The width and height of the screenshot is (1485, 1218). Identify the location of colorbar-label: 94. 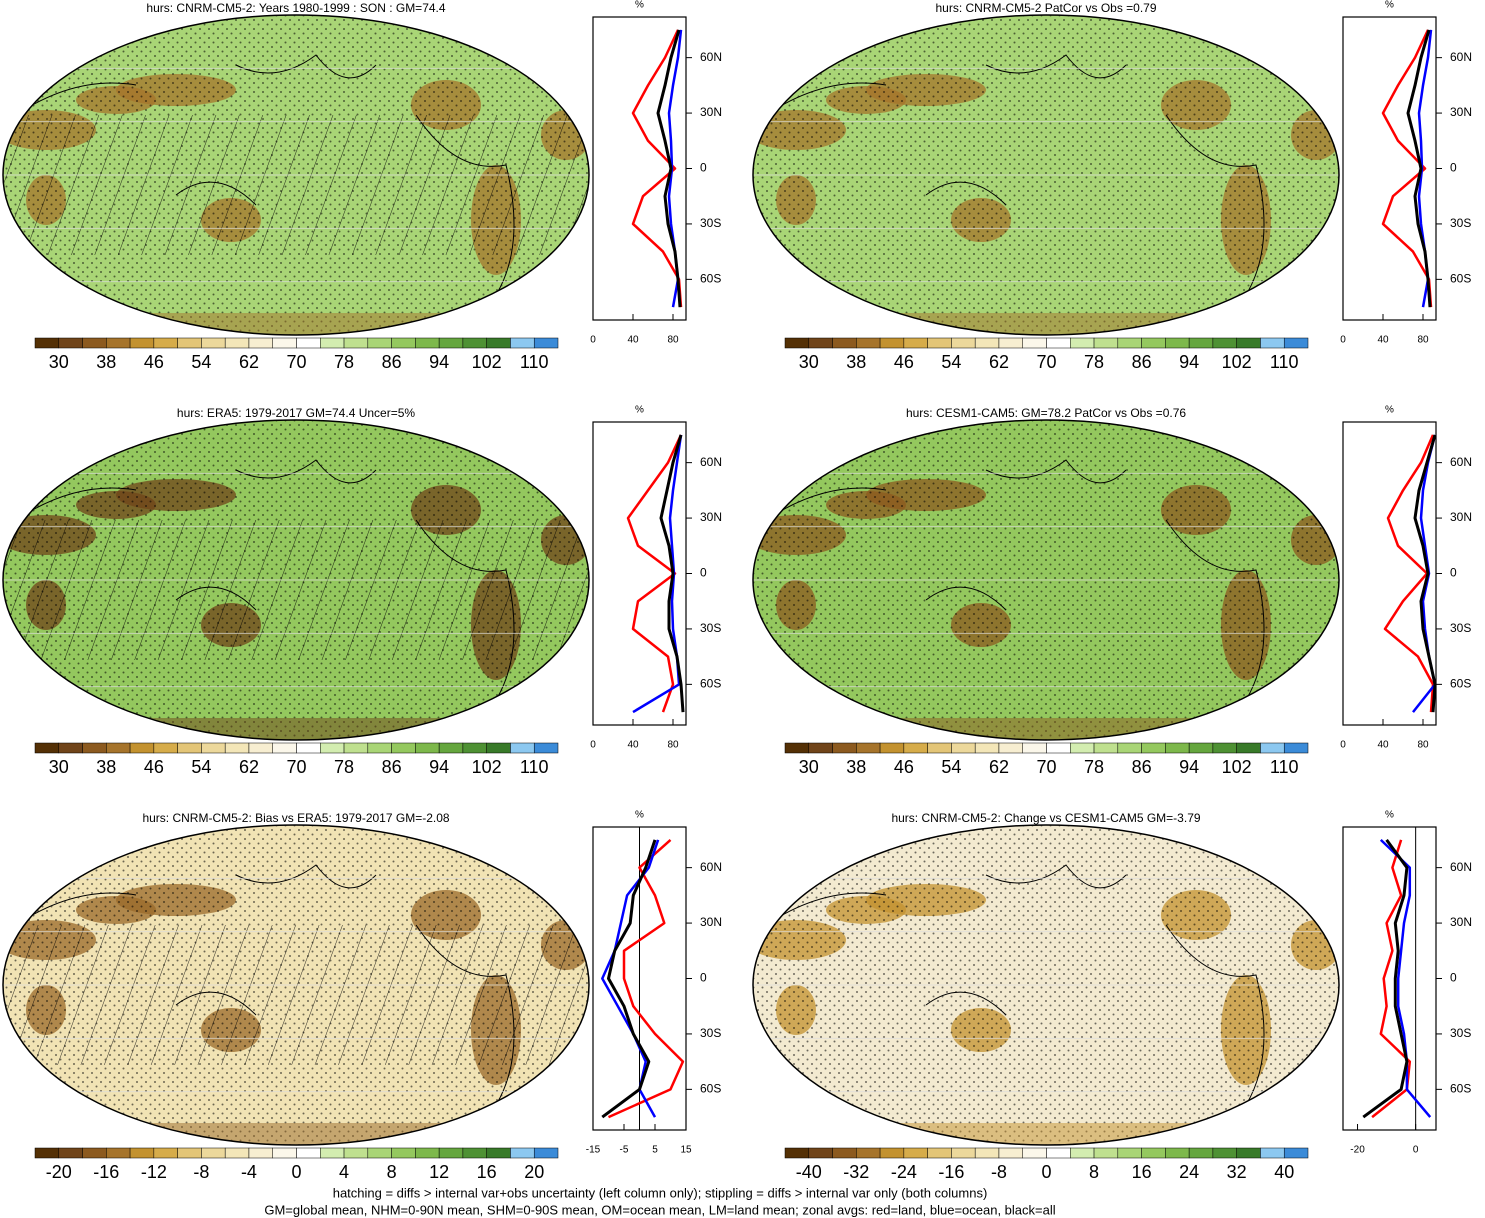
(1189, 362).